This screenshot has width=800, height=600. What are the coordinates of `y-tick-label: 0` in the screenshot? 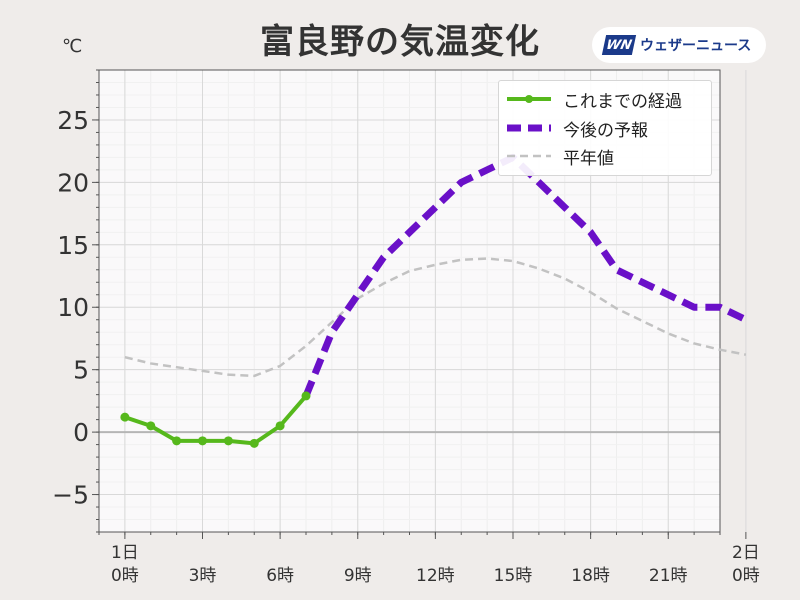 It's located at (81, 432).